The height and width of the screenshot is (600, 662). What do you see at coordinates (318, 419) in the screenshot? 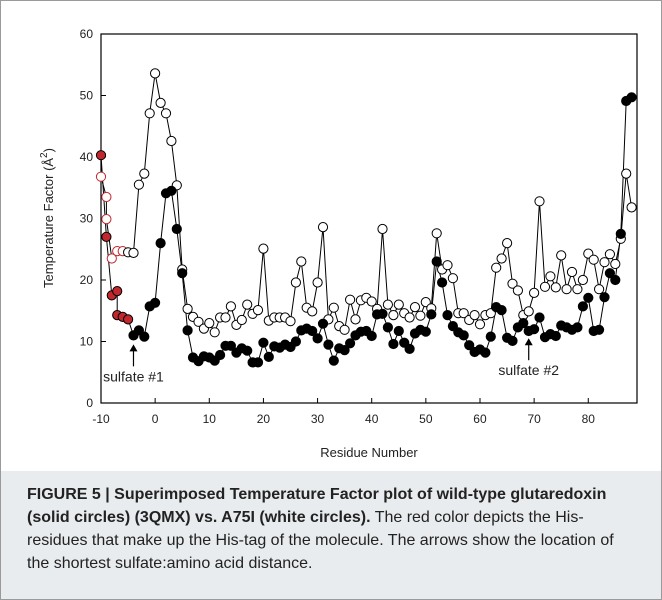
I see `x-tick-label: 30` at bounding box center [318, 419].